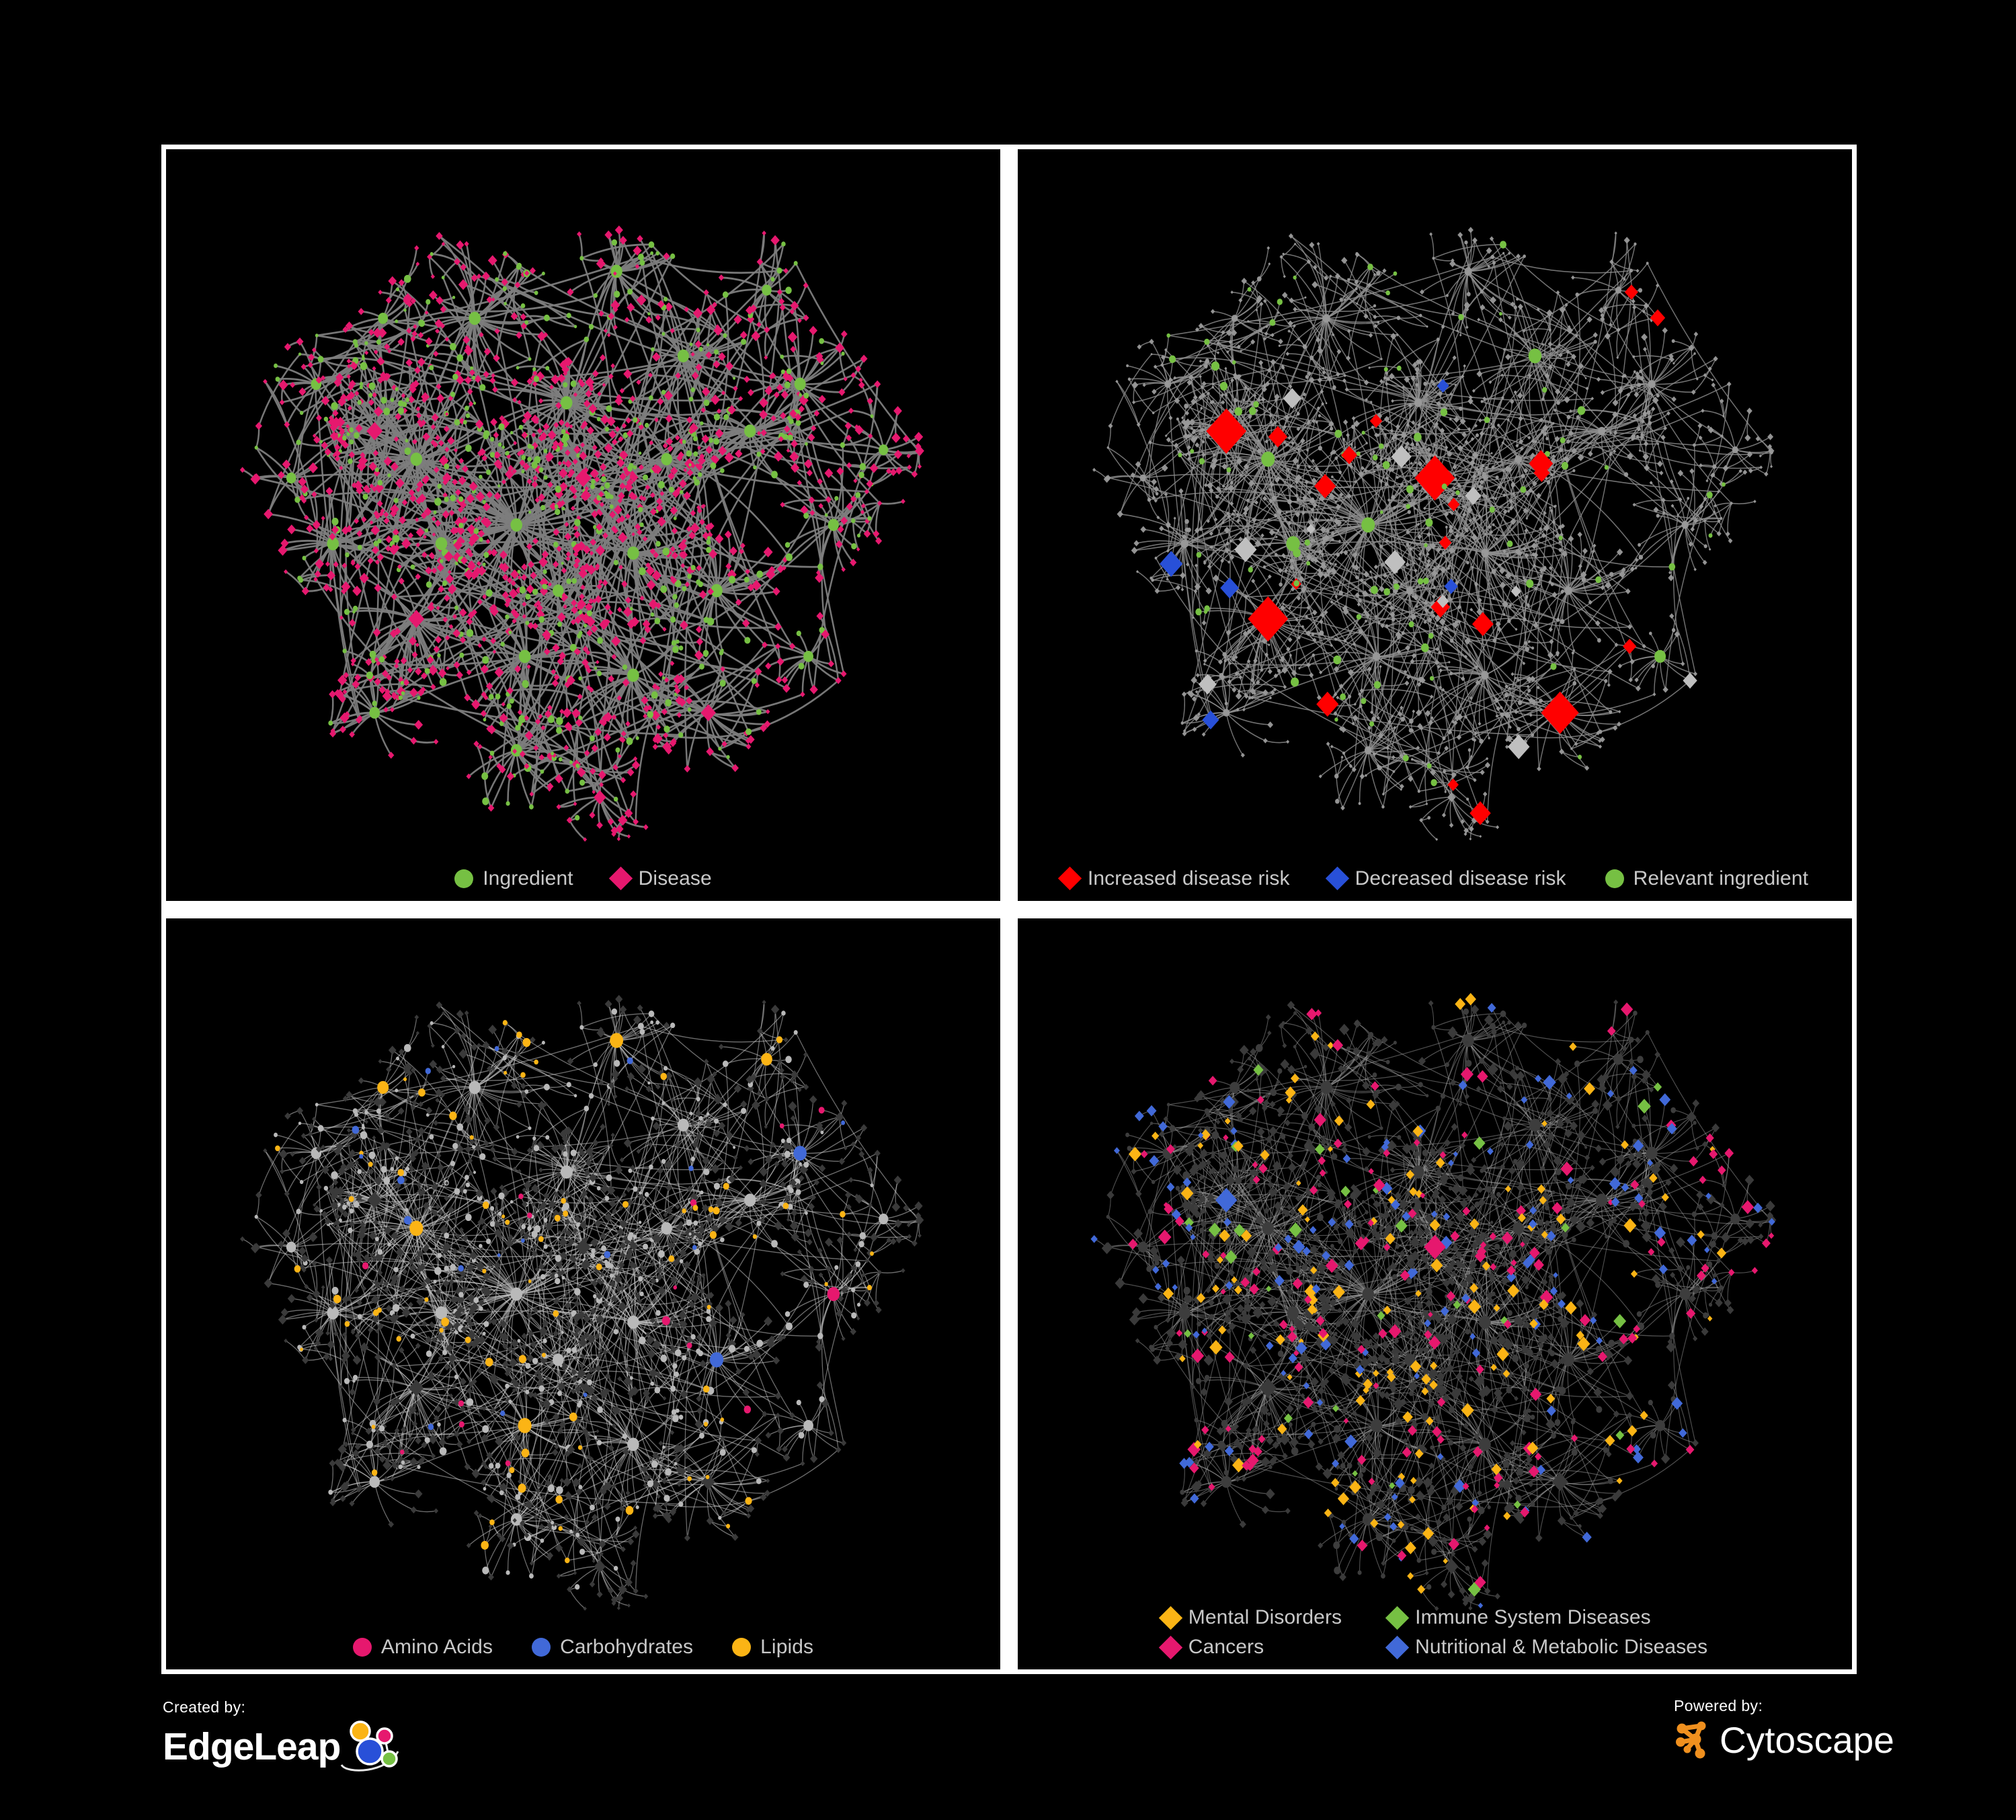 The height and width of the screenshot is (1820, 2016). I want to click on cytoscape-logo-icon, so click(1691, 1740).